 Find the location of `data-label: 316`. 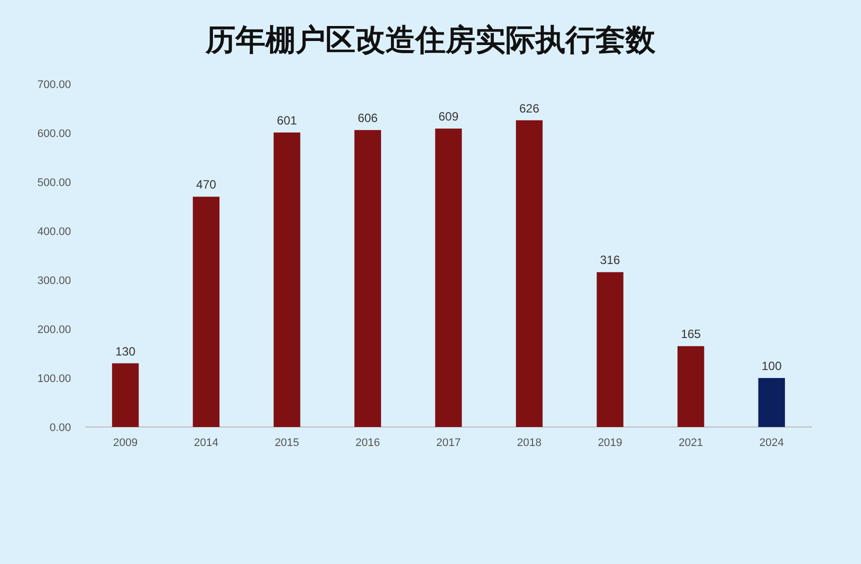

data-label: 316 is located at coordinates (610, 260).